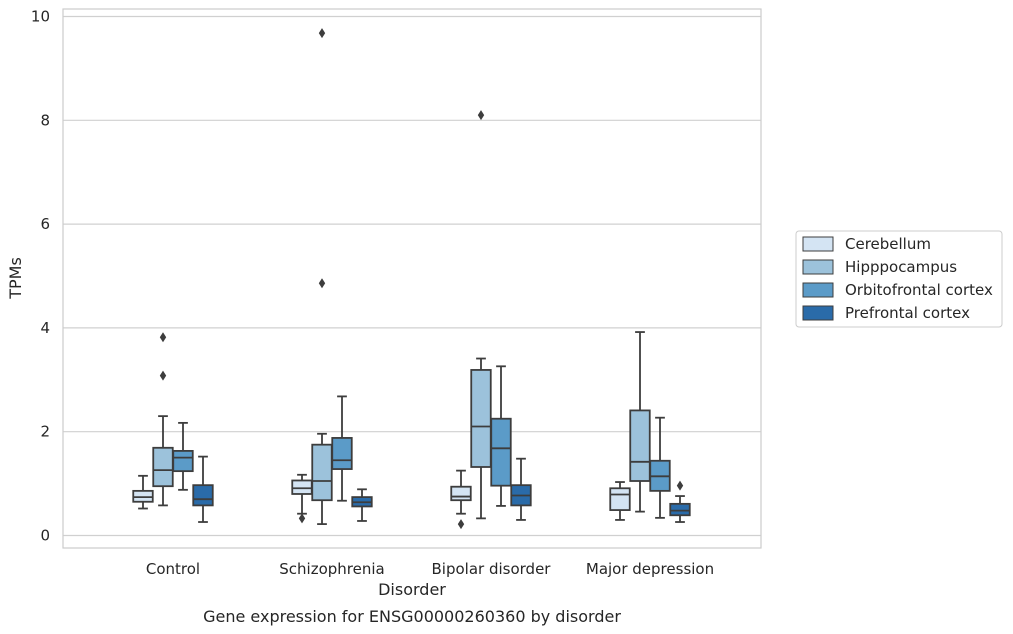  What do you see at coordinates (15, 278) in the screenshot?
I see `y-axis-label: TPMs` at bounding box center [15, 278].